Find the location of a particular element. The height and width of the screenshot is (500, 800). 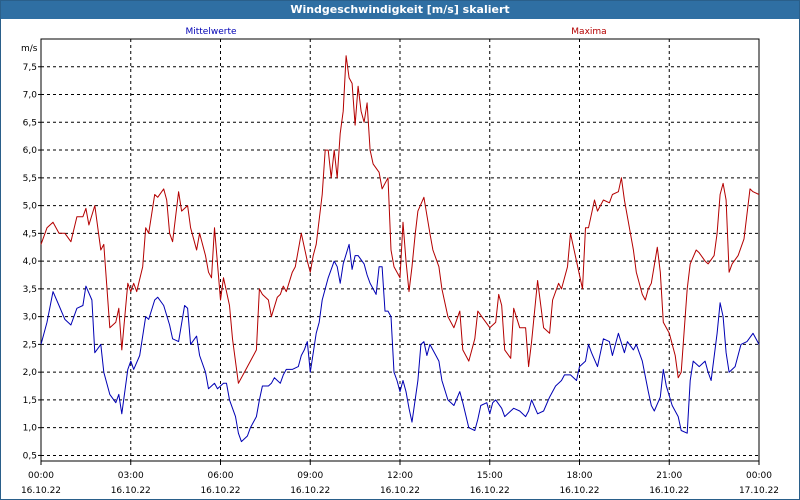

y-tick-label: 1,5 is located at coordinates (30, 401).